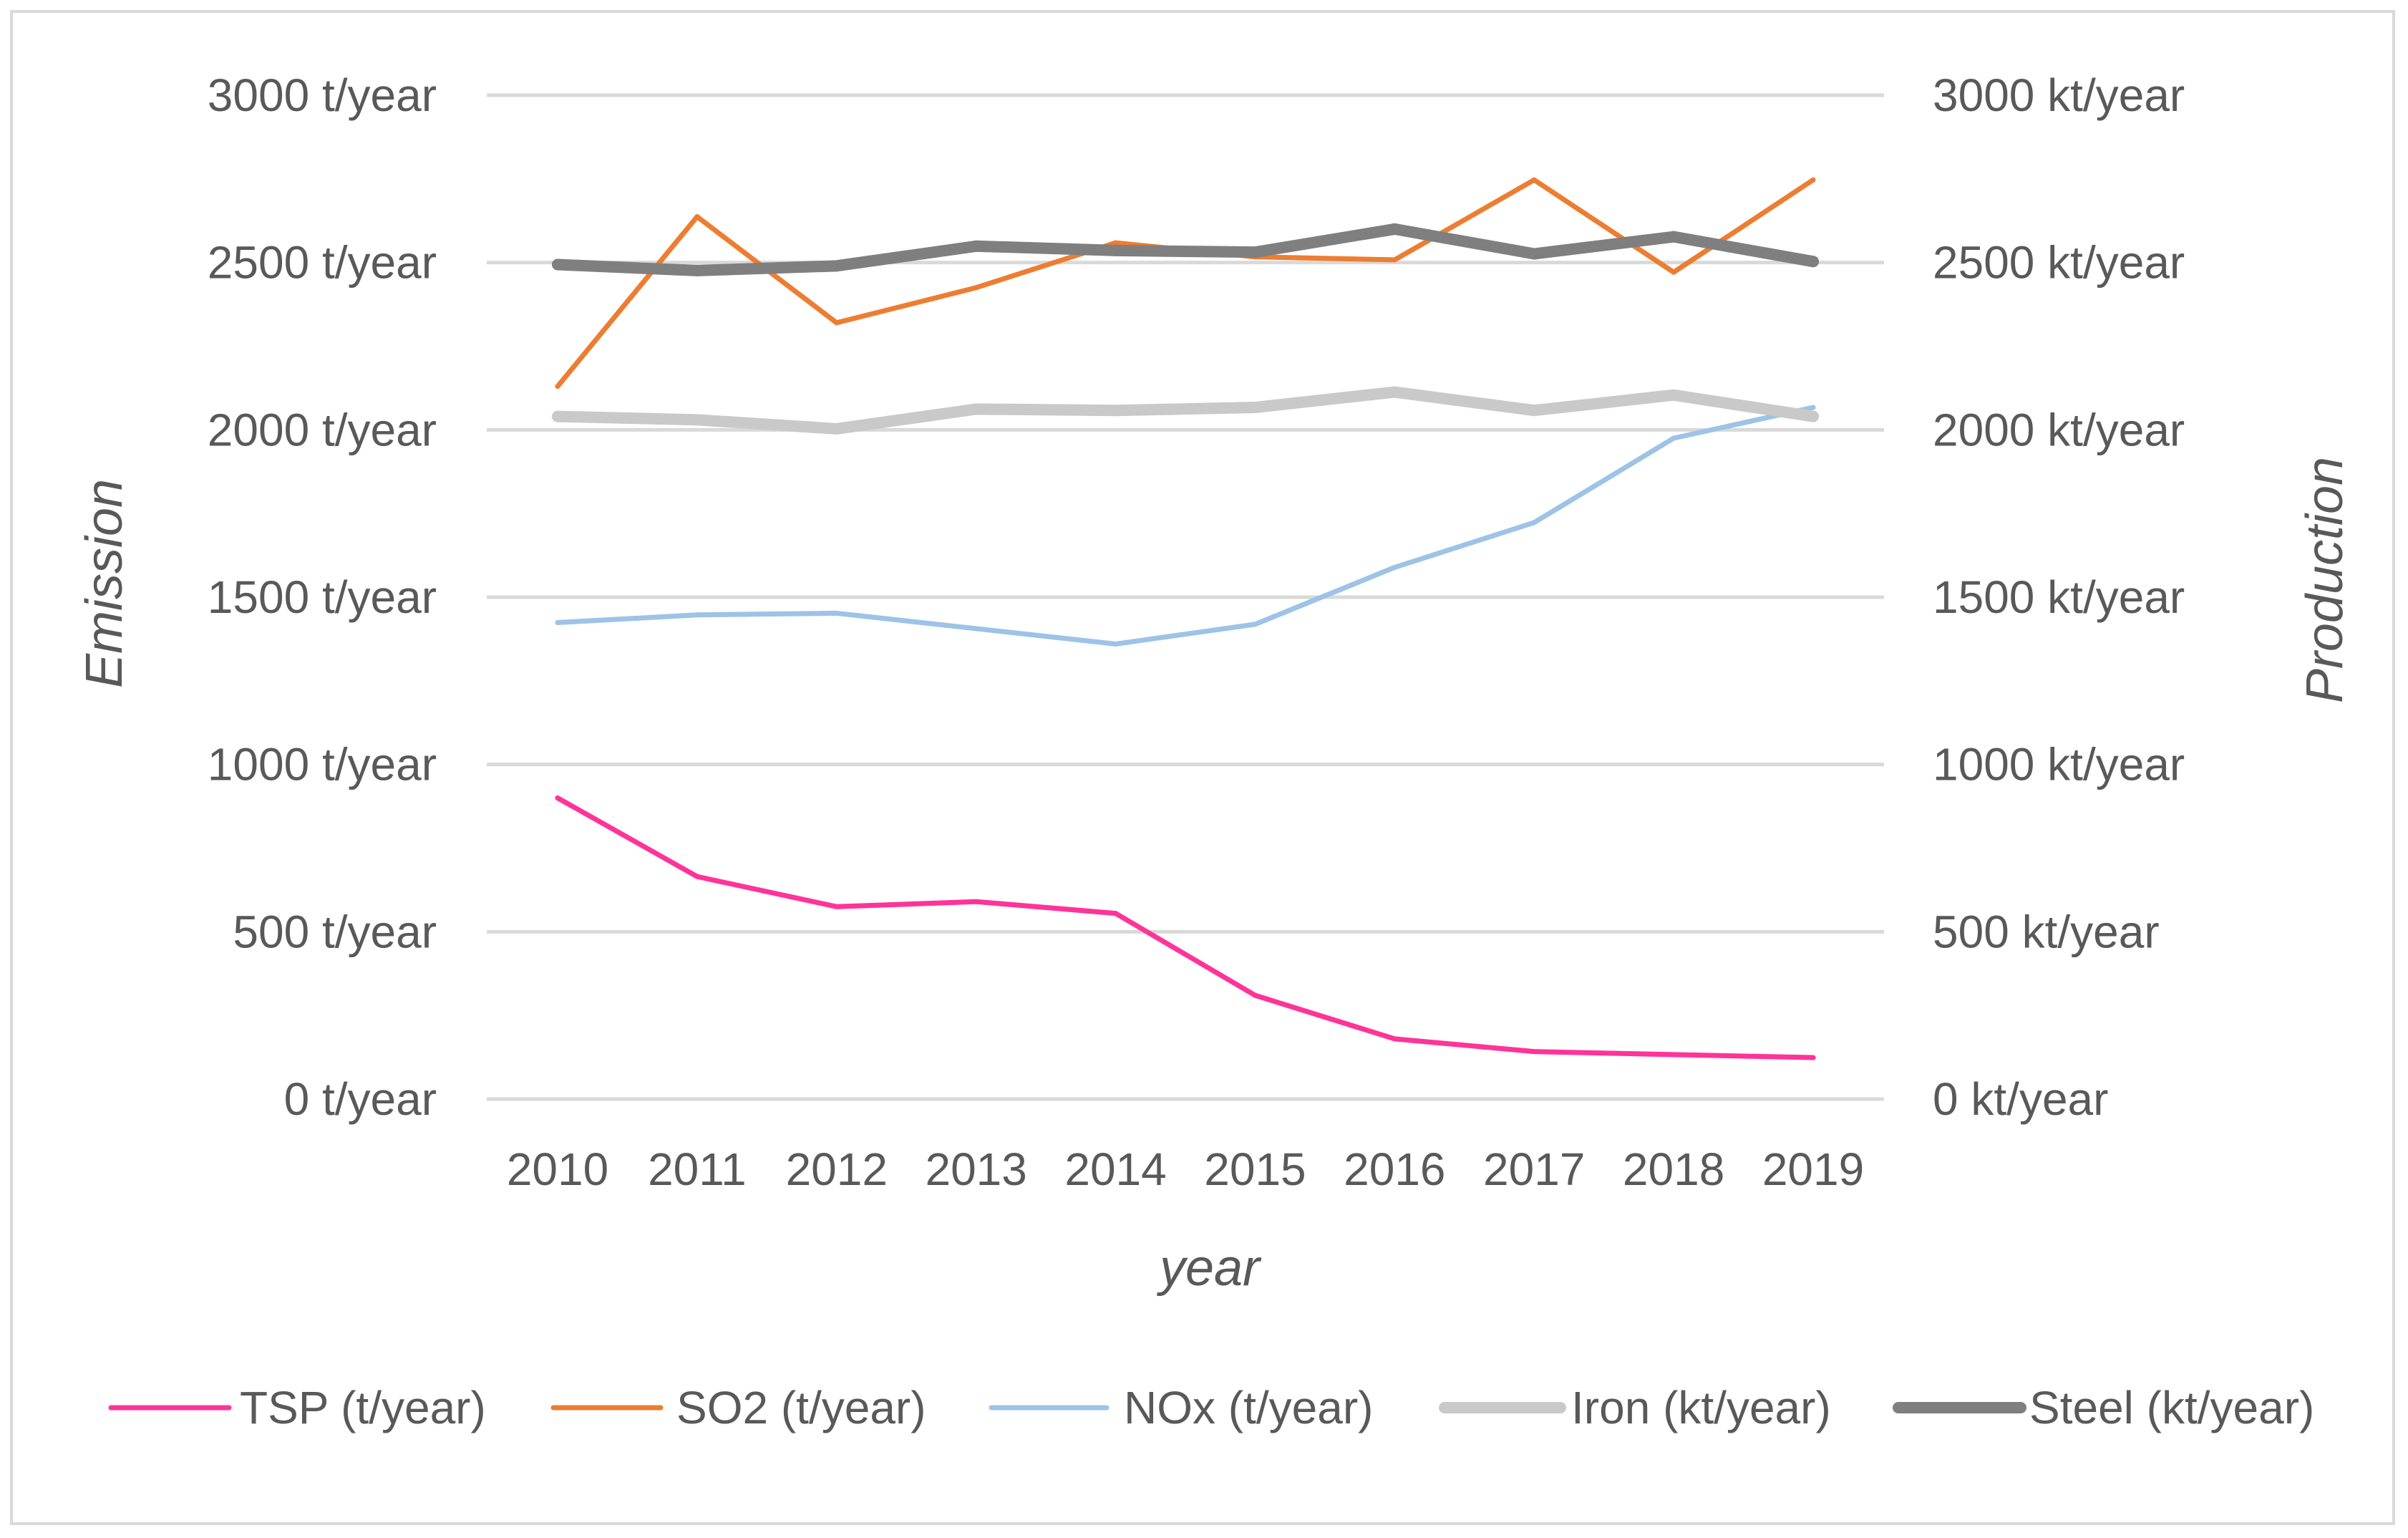 The width and height of the screenshot is (2408, 1538). Describe the element at coordinates (2059, 263) in the screenshot. I see `y2-tick-label: 2500 kt/year` at that location.